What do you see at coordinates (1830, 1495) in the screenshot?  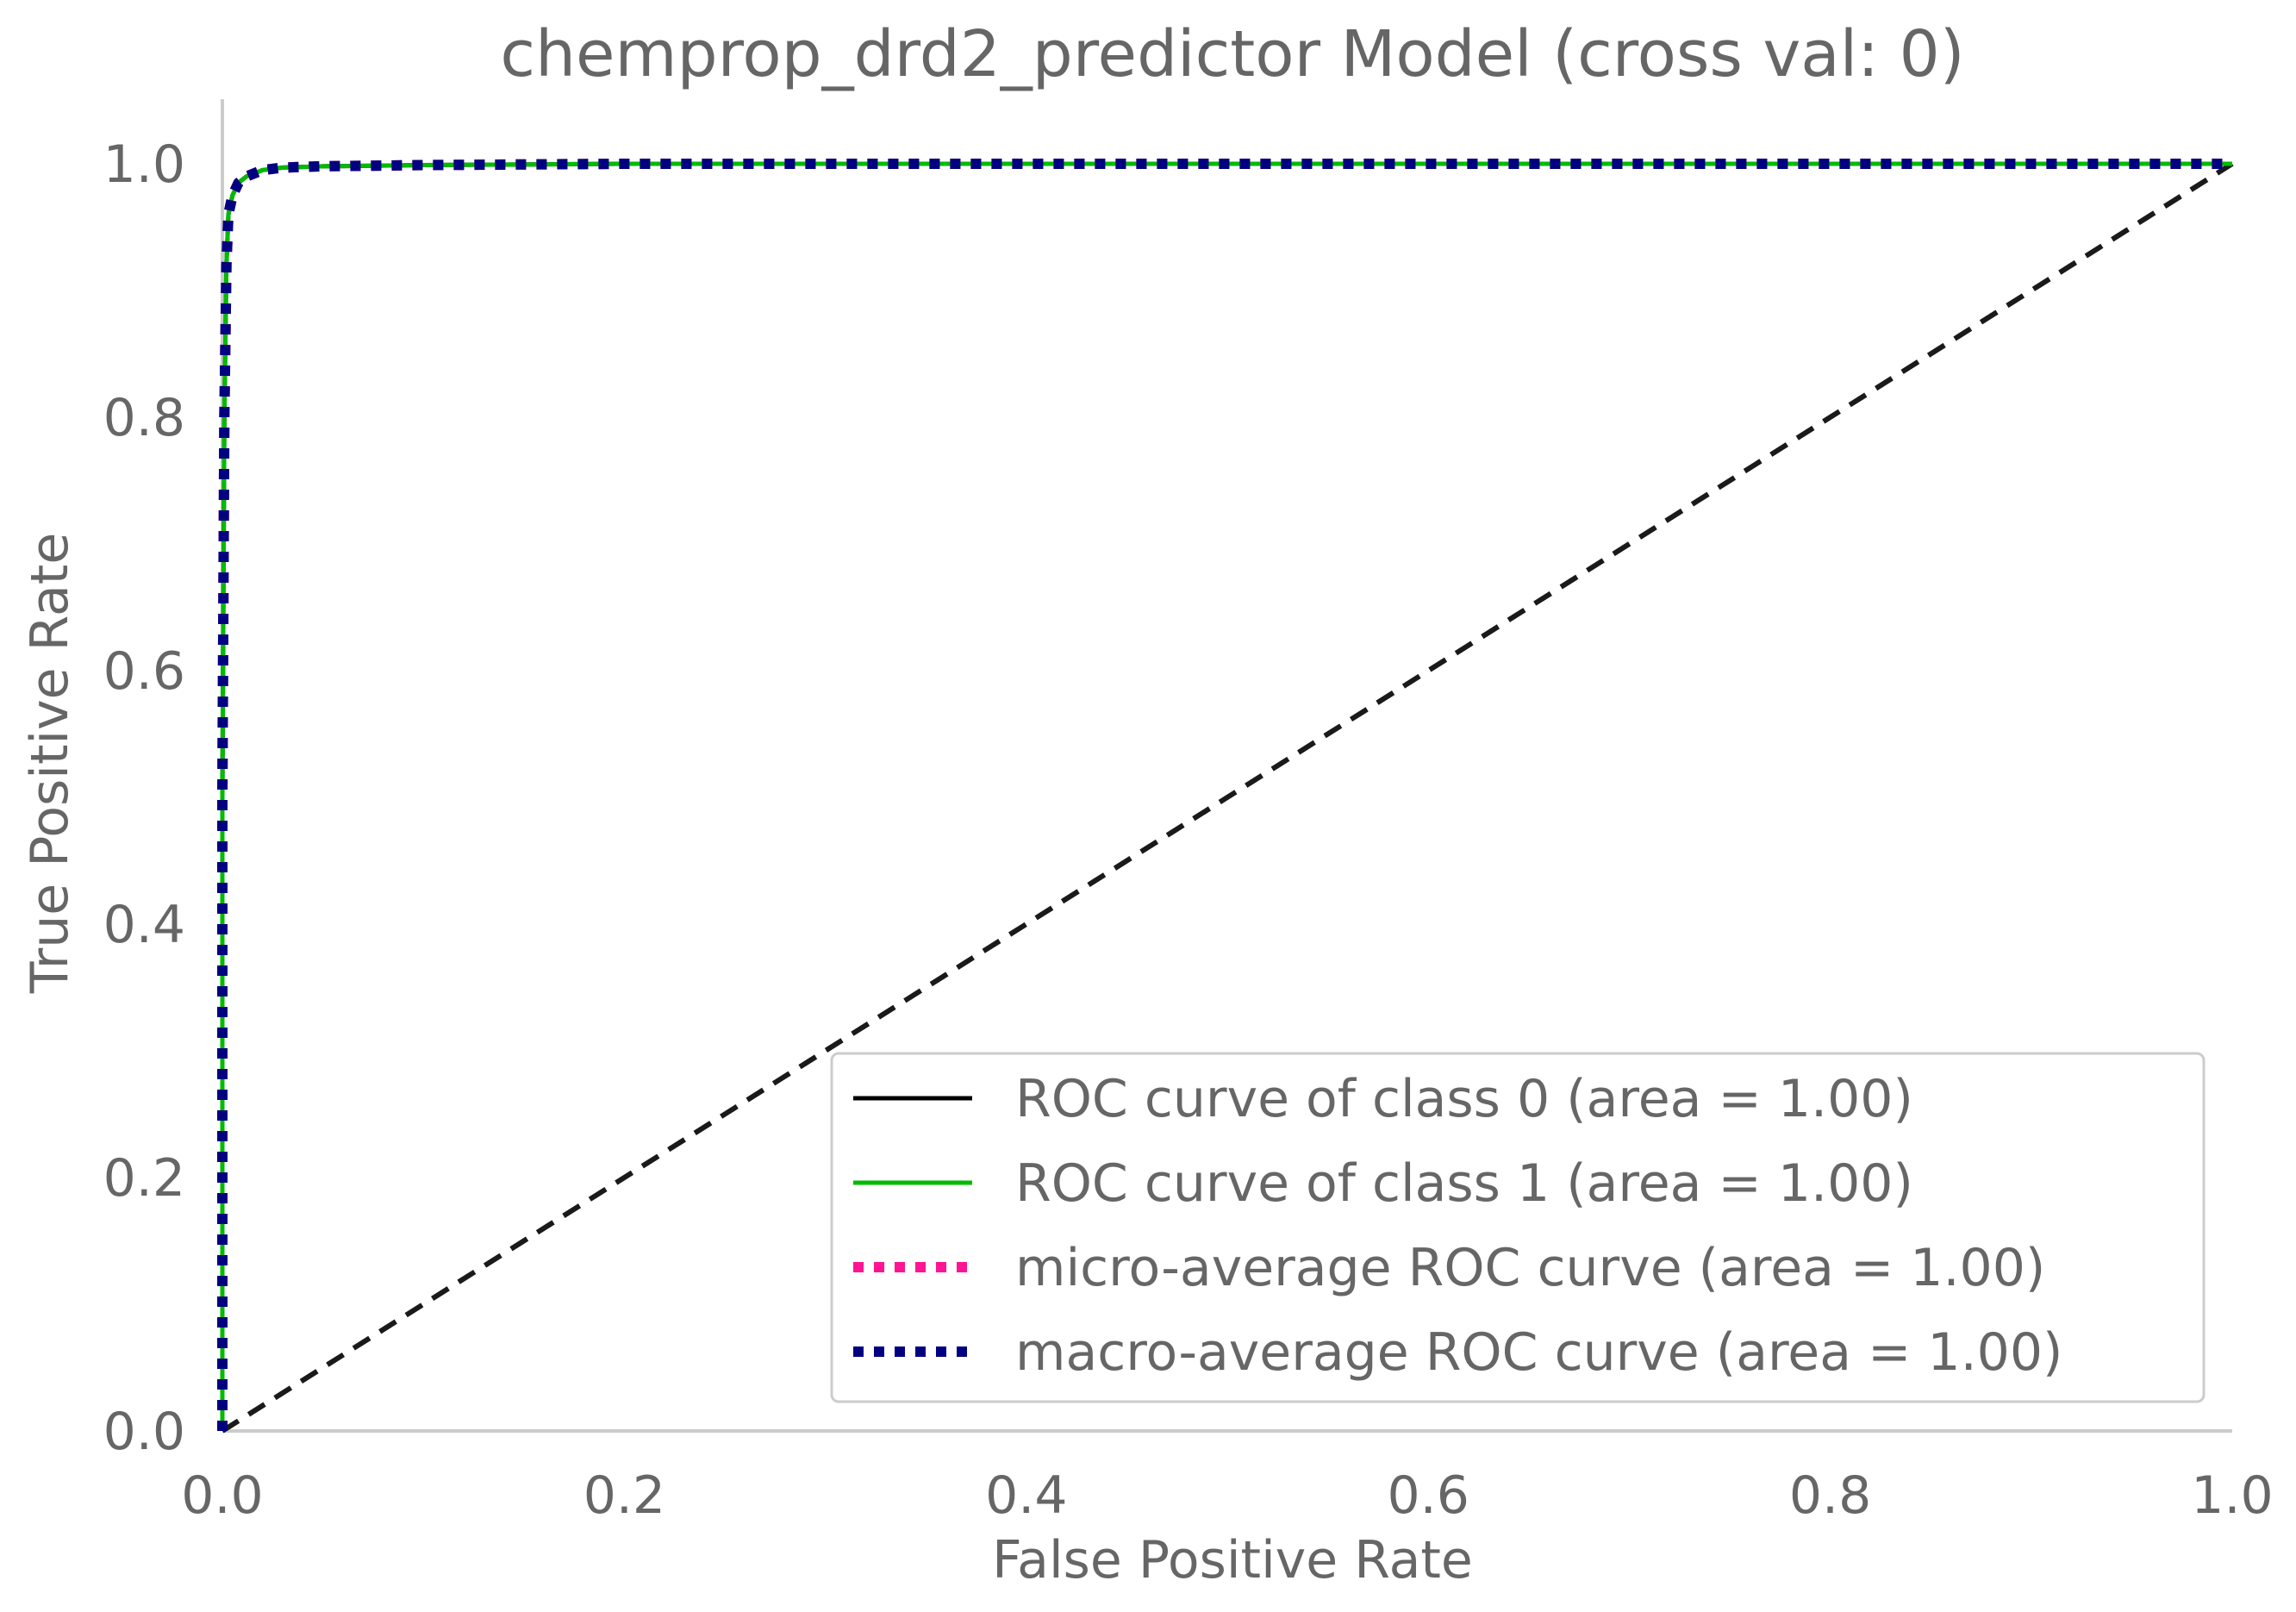 I see `x-tick-label: 0.8` at bounding box center [1830, 1495].